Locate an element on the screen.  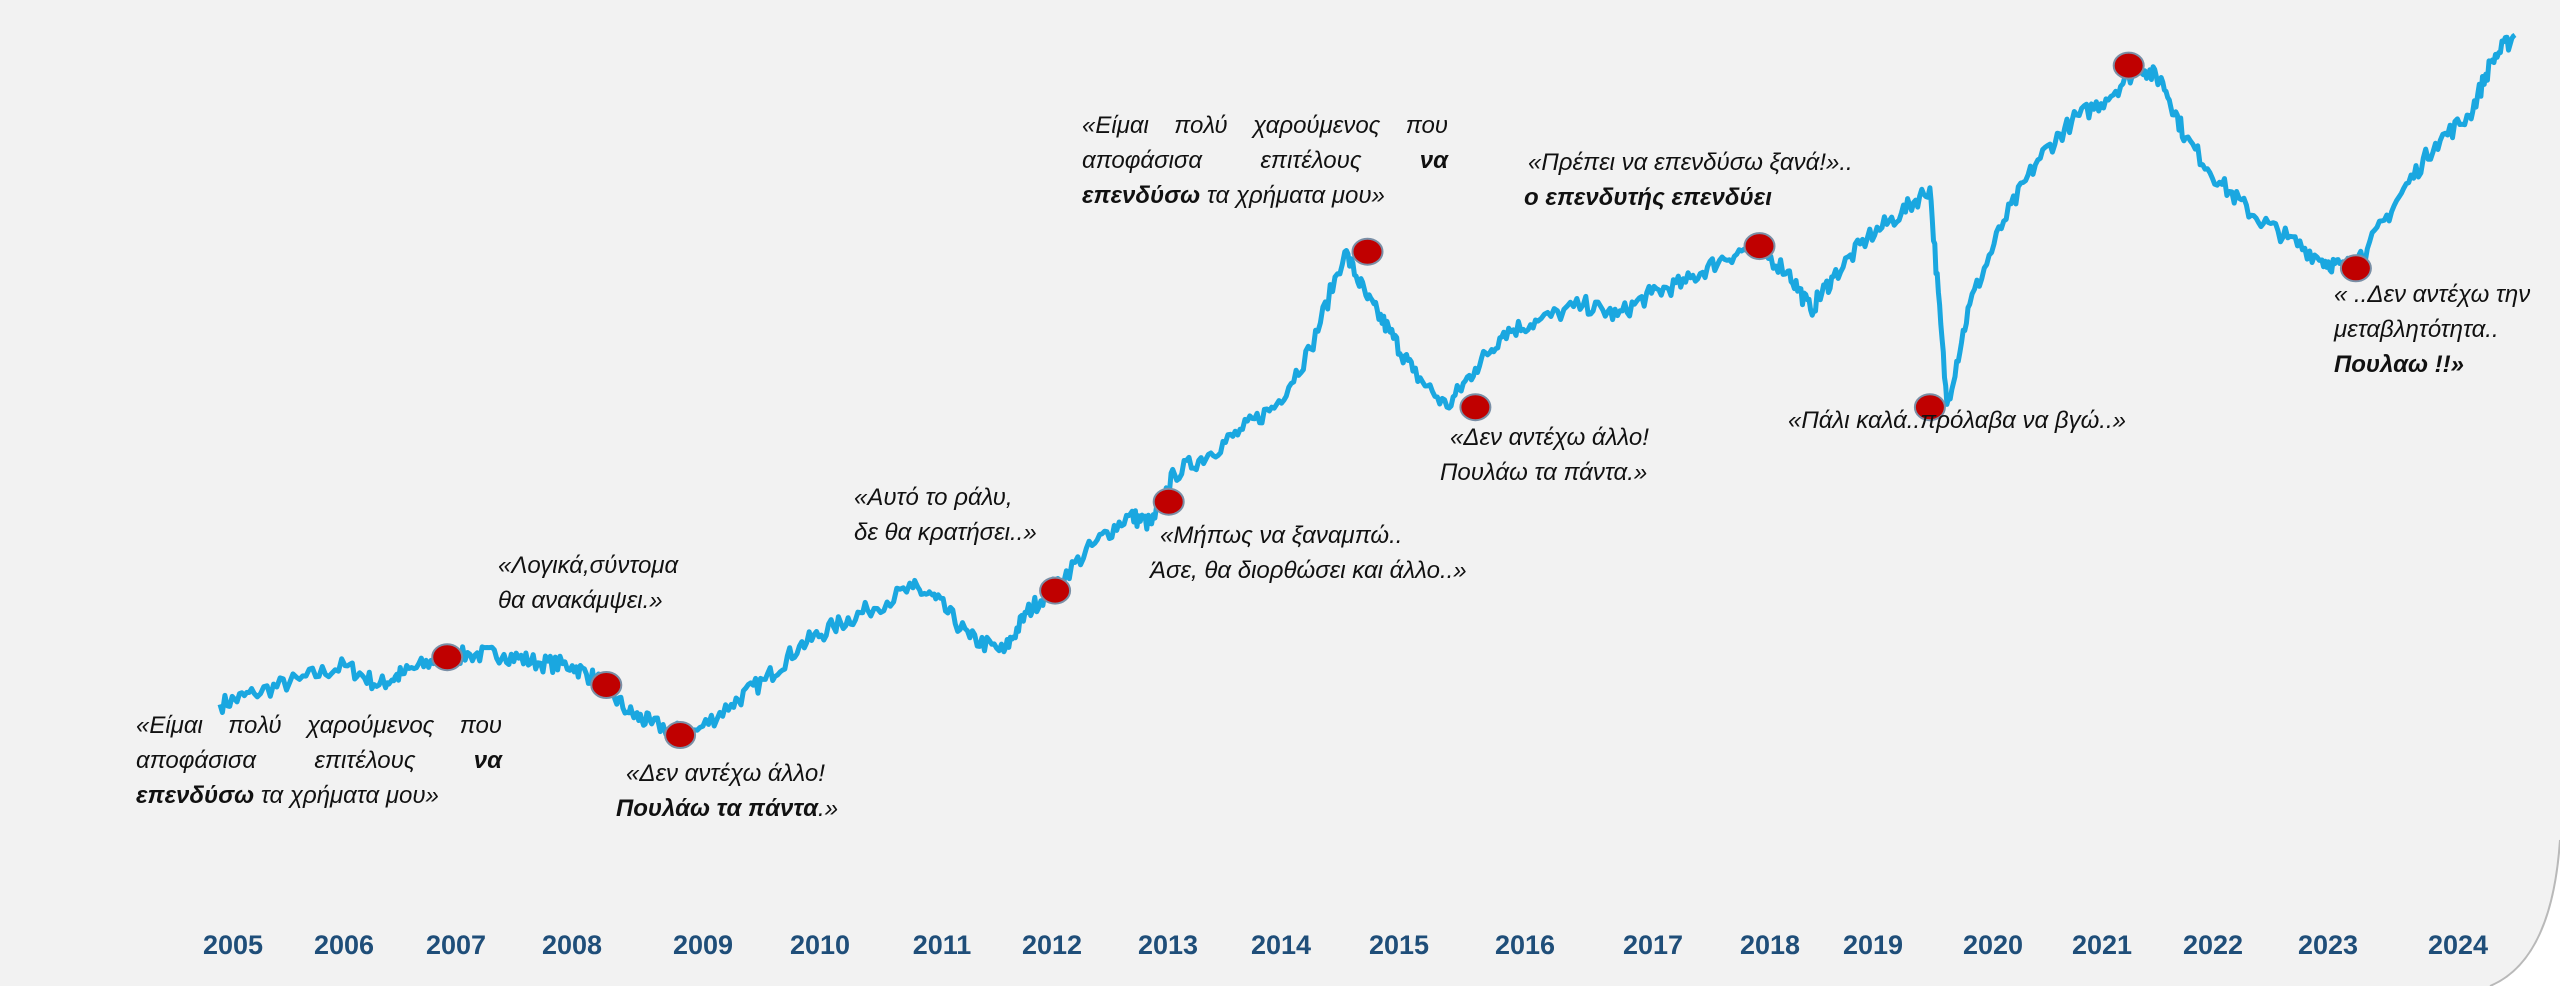
year-label-2018: 2018 is located at coordinates (1770, 945).